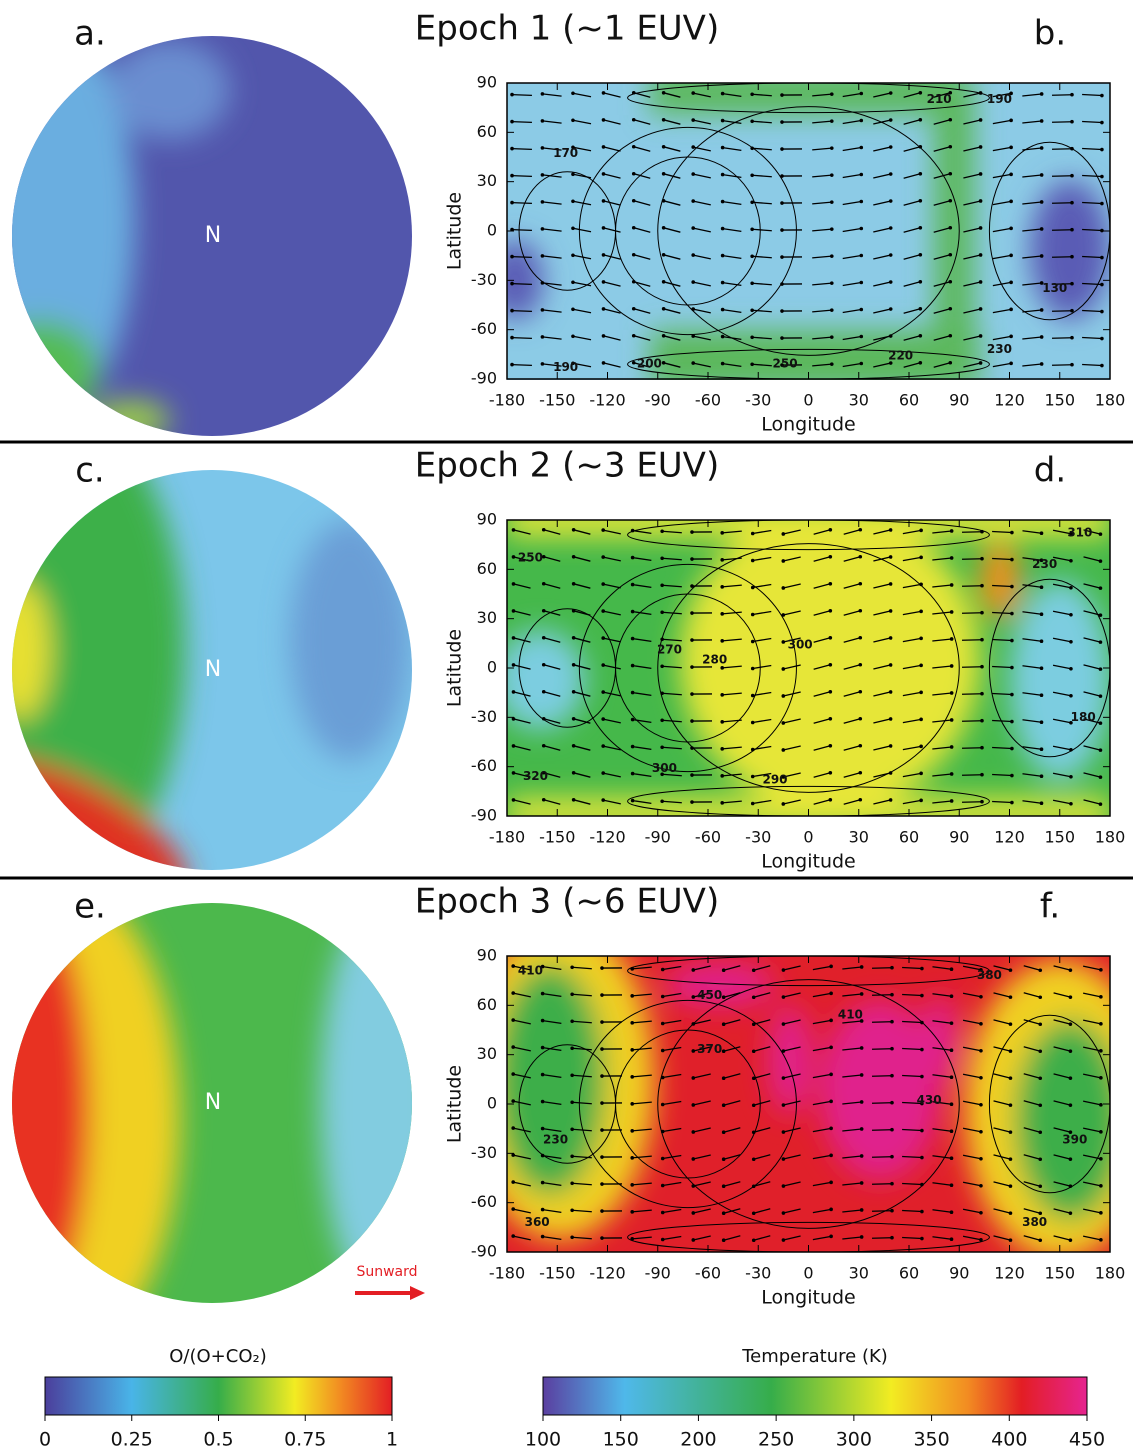 This screenshot has height=1452, width=1133. What do you see at coordinates (808, 668) in the screenshot?
I see `contour-line` at bounding box center [808, 668].